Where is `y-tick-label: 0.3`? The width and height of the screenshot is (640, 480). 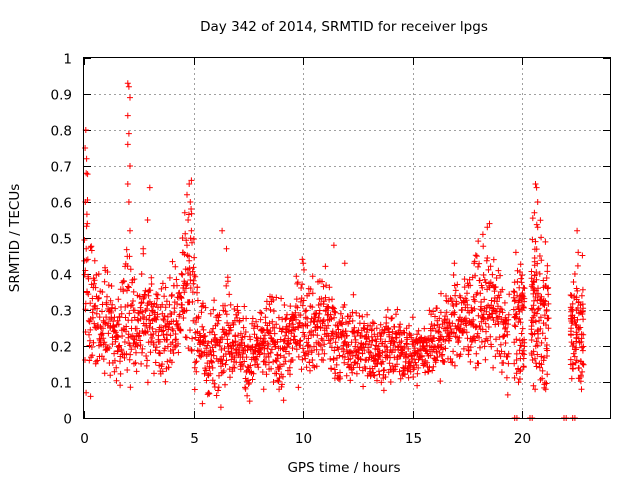
y-tick-label: 0.3 is located at coordinates (61, 312).